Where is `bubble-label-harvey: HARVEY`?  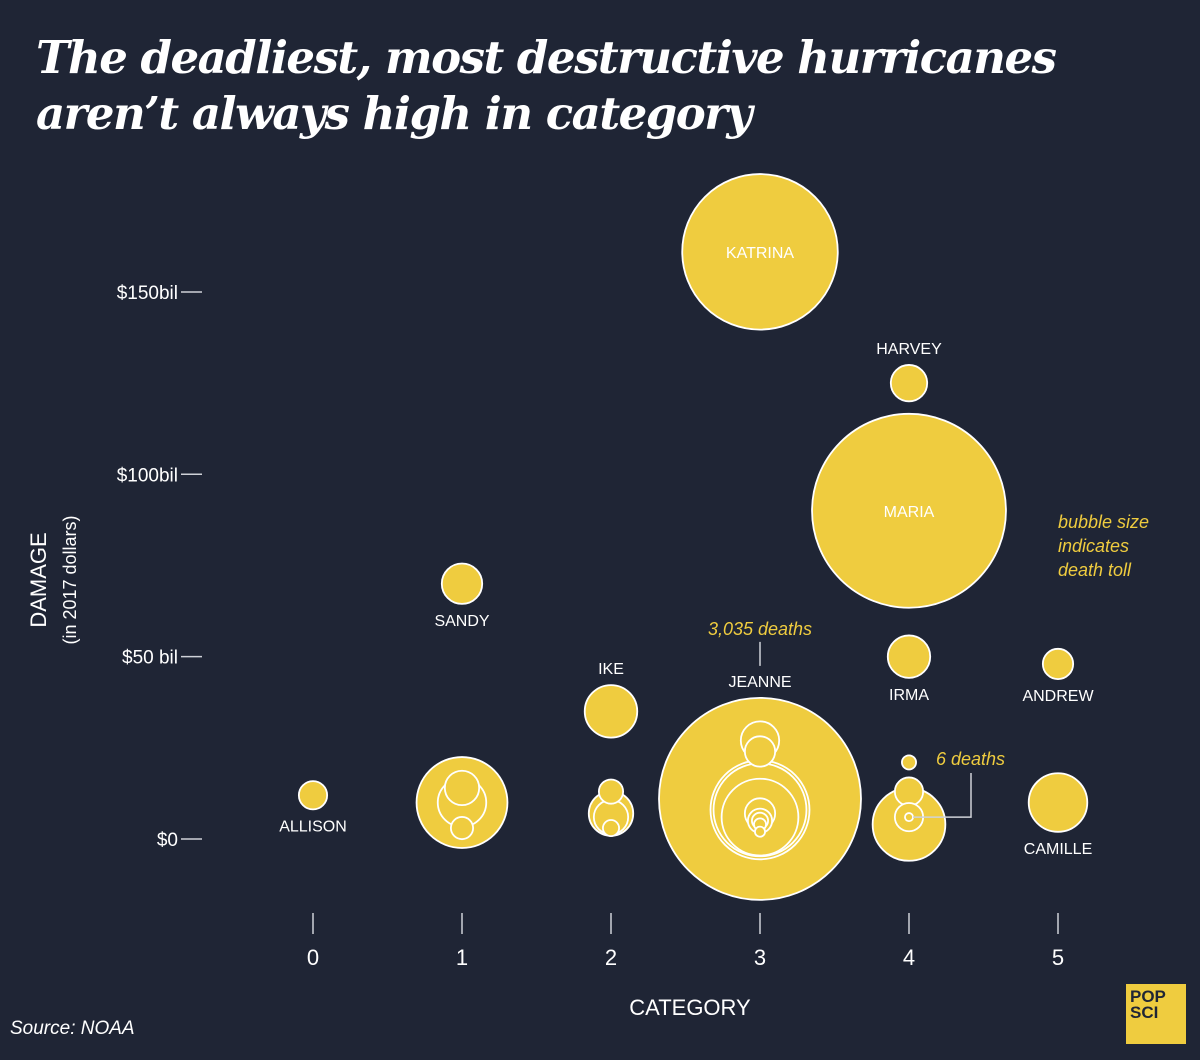 bubble-label-harvey: HARVEY is located at coordinates (909, 349).